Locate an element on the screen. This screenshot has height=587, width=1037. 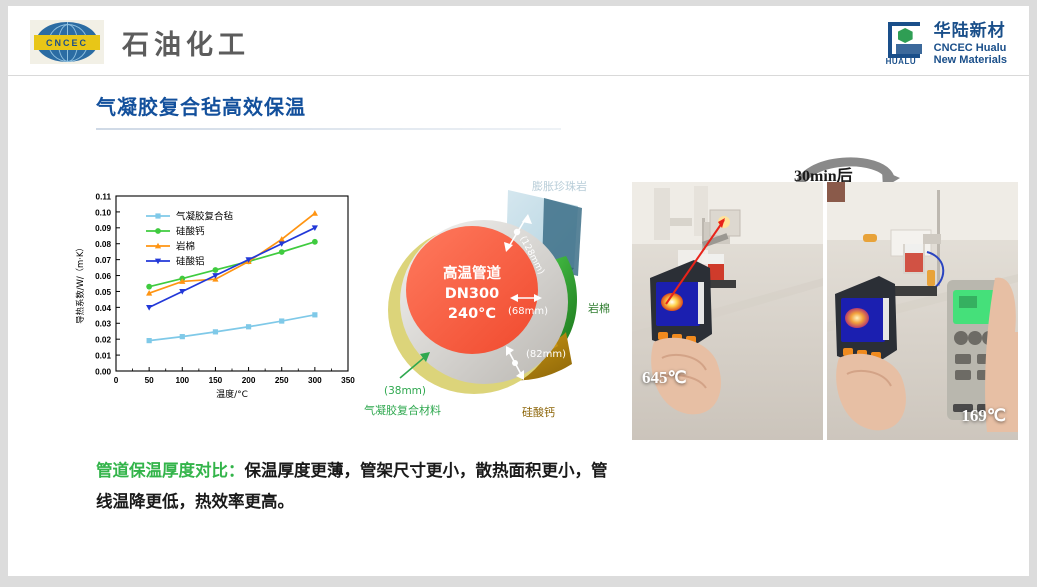
svg-text: (68mm) is located at coordinates (528, 311).